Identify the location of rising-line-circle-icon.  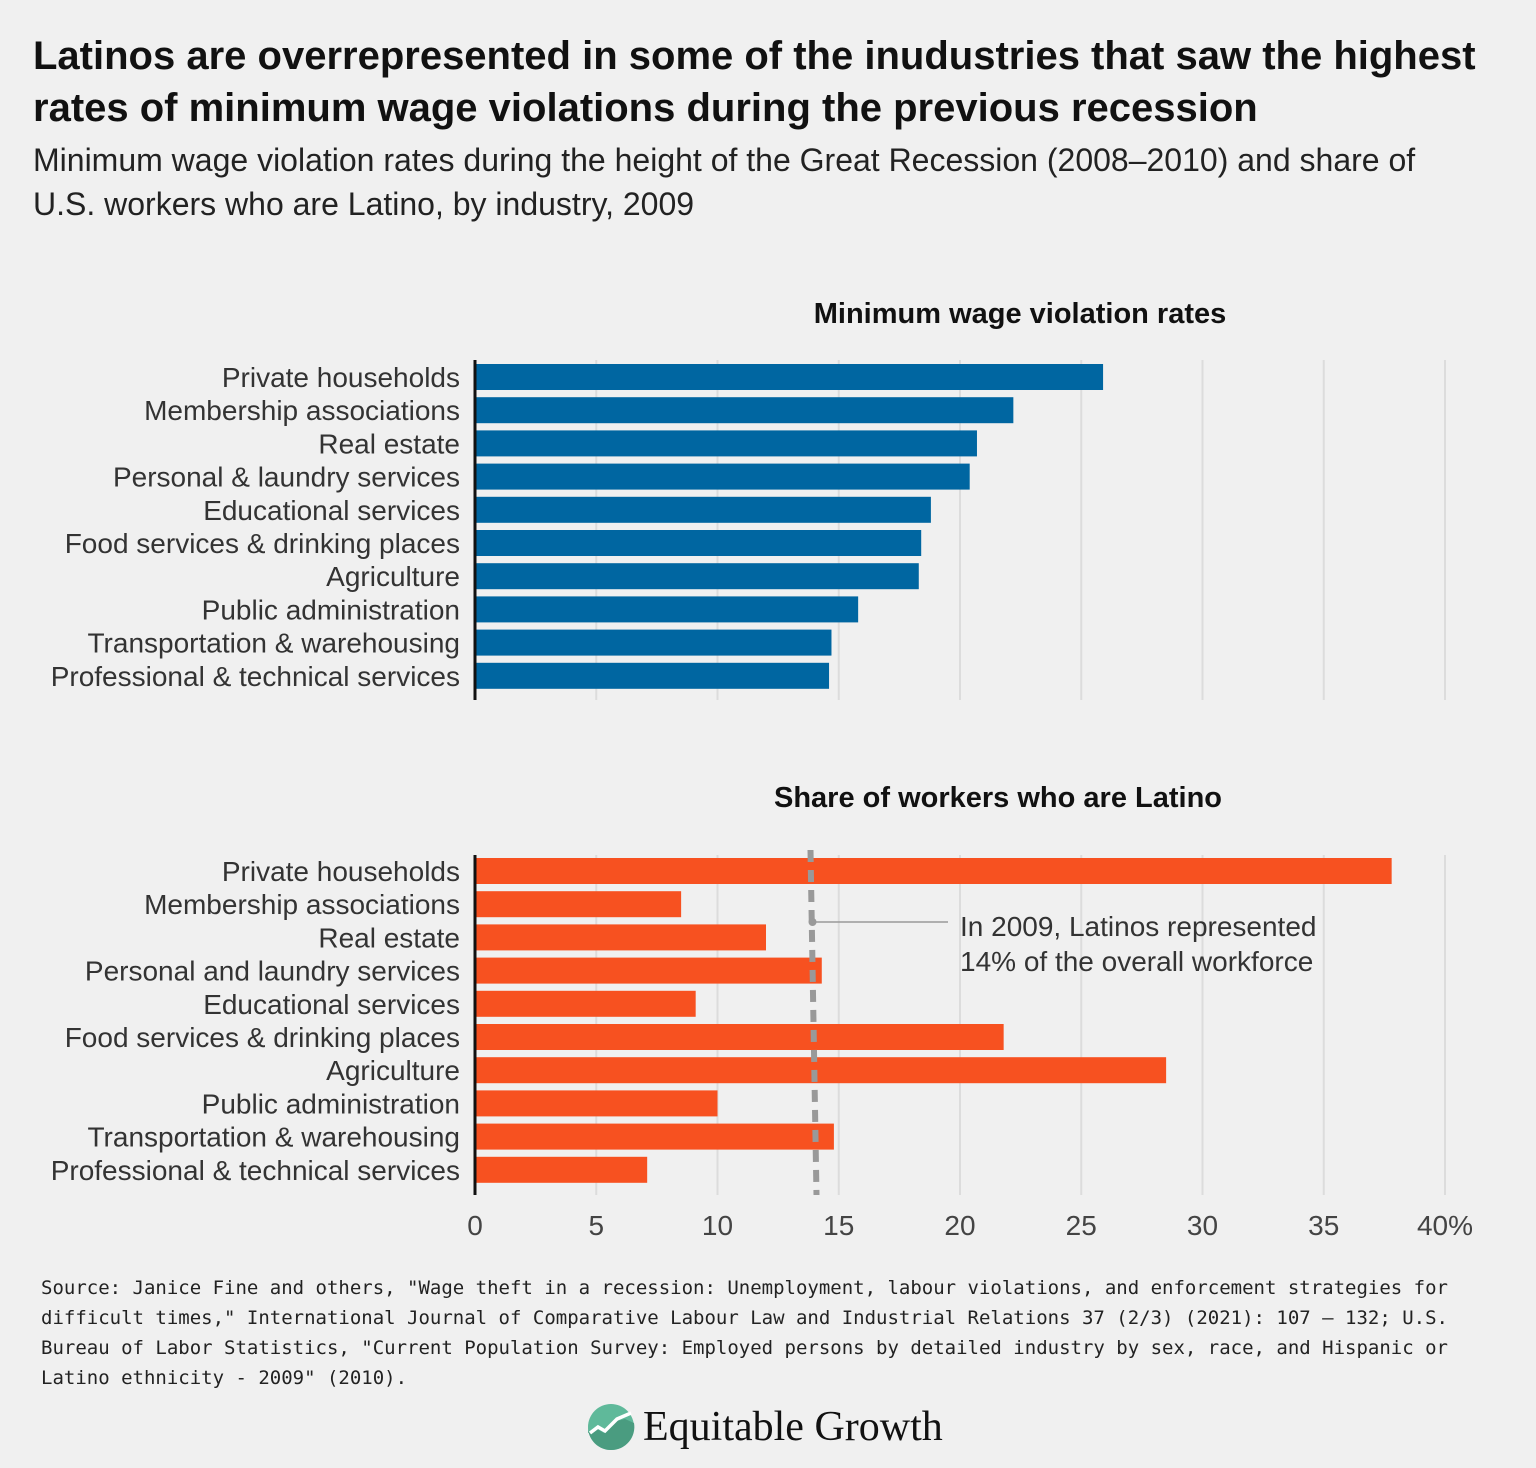
(611, 1427).